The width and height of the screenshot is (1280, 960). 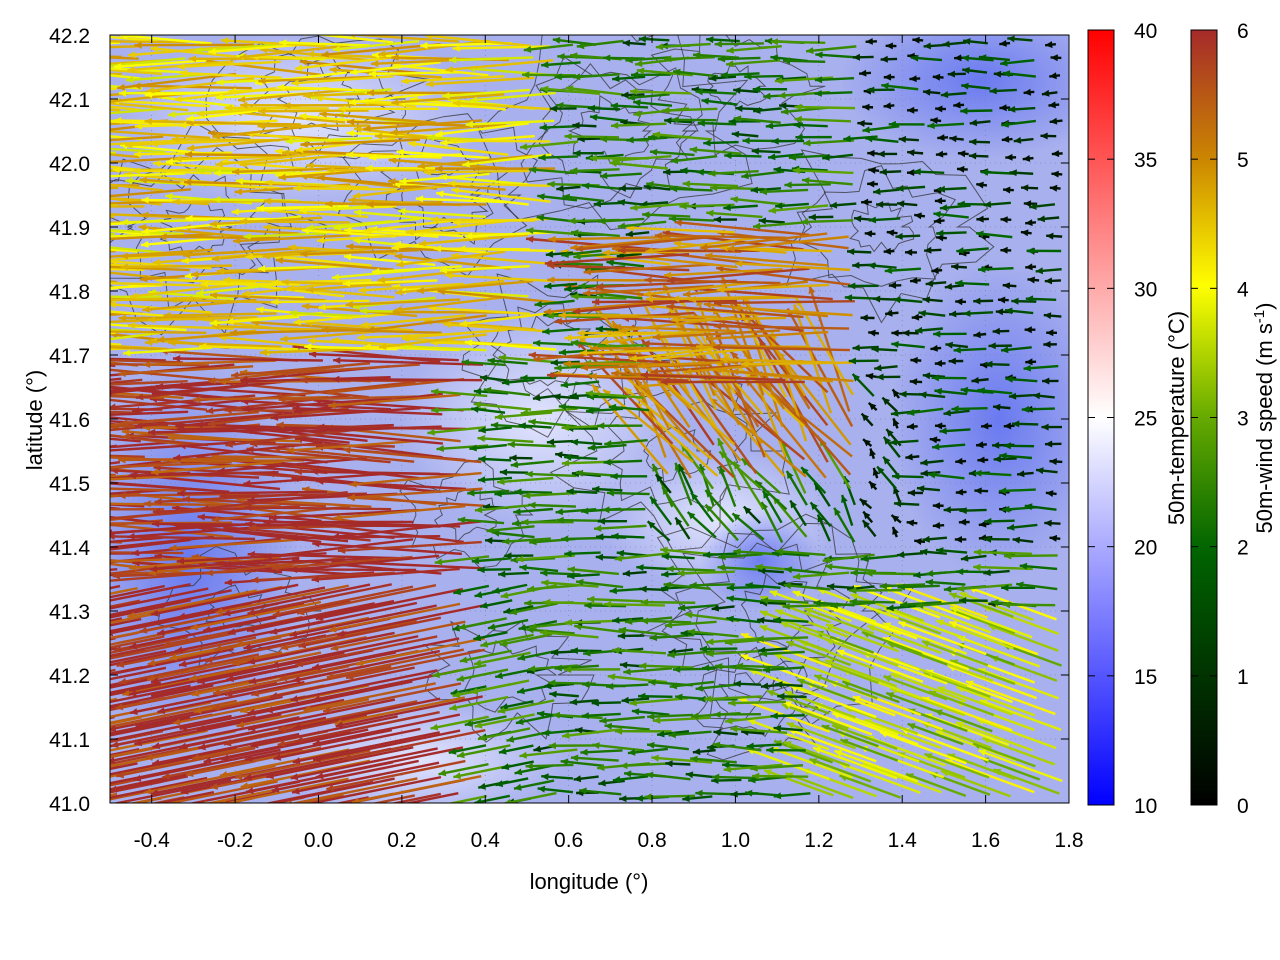 What do you see at coordinates (318, 840) in the screenshot?
I see `x-tick-label: 0.0` at bounding box center [318, 840].